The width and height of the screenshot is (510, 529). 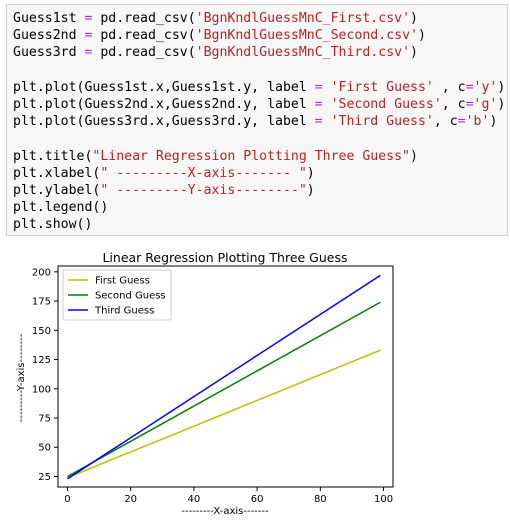 I want to click on y-axis-label: ---------Y-axis--------, so click(x=21, y=377).